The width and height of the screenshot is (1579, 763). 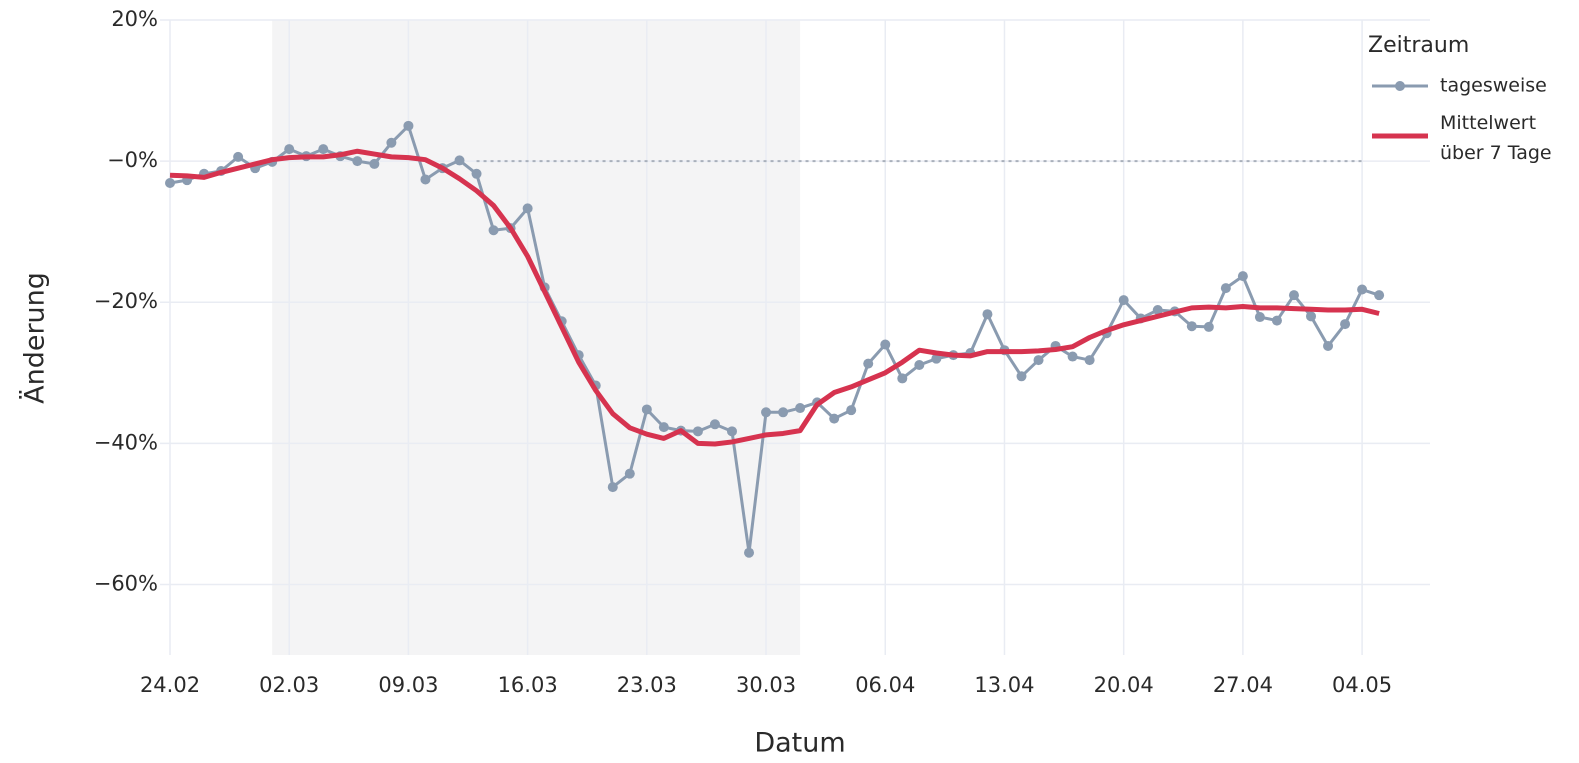 I want to click on legend-label: Mittelwert über 7 Tage, so click(x=1496, y=138).